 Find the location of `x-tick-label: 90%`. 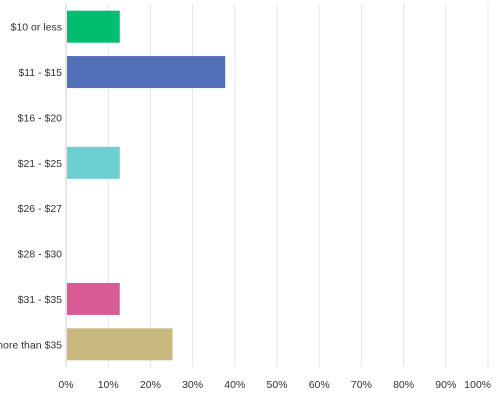

x-tick-label: 90% is located at coordinates (445, 385).